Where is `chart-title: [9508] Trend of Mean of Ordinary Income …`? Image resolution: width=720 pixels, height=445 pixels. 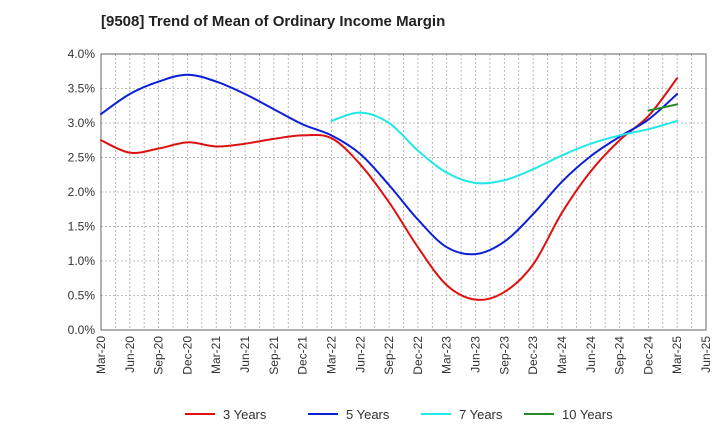
chart-title: [9508] Trend of Mean of Ordinary Income … is located at coordinates (273, 21).